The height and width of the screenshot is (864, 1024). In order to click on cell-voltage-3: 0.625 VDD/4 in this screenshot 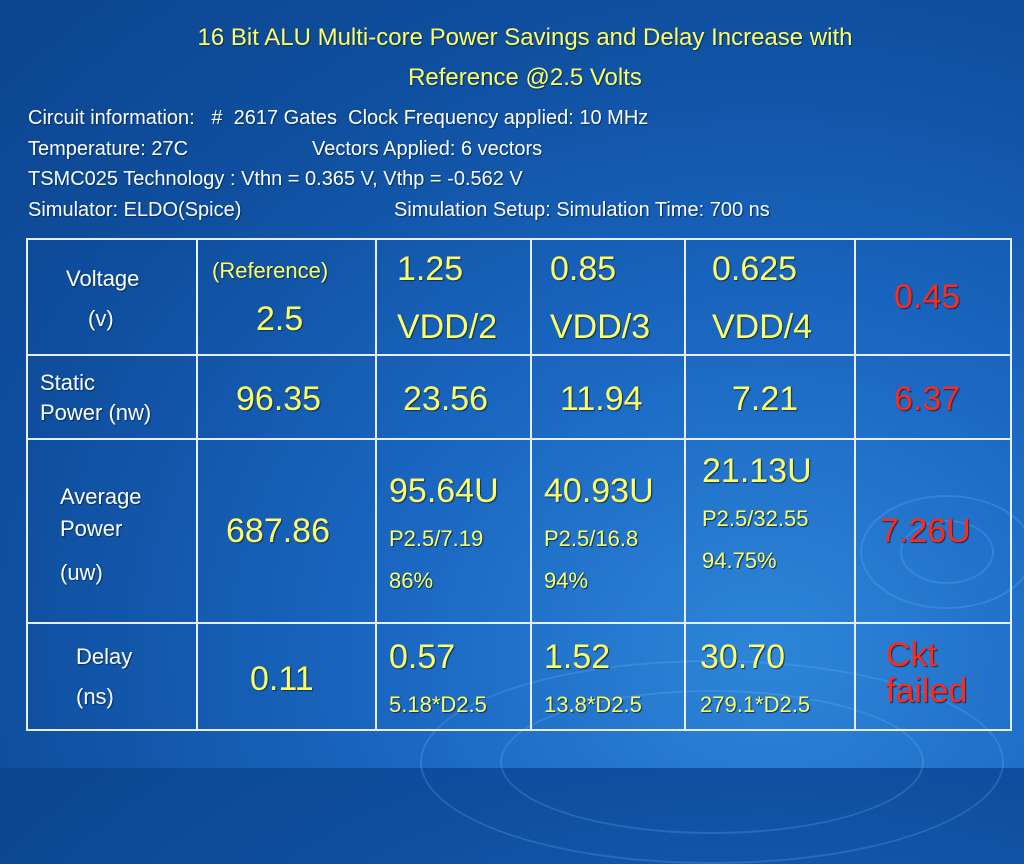, I will do `click(770, 297)`.